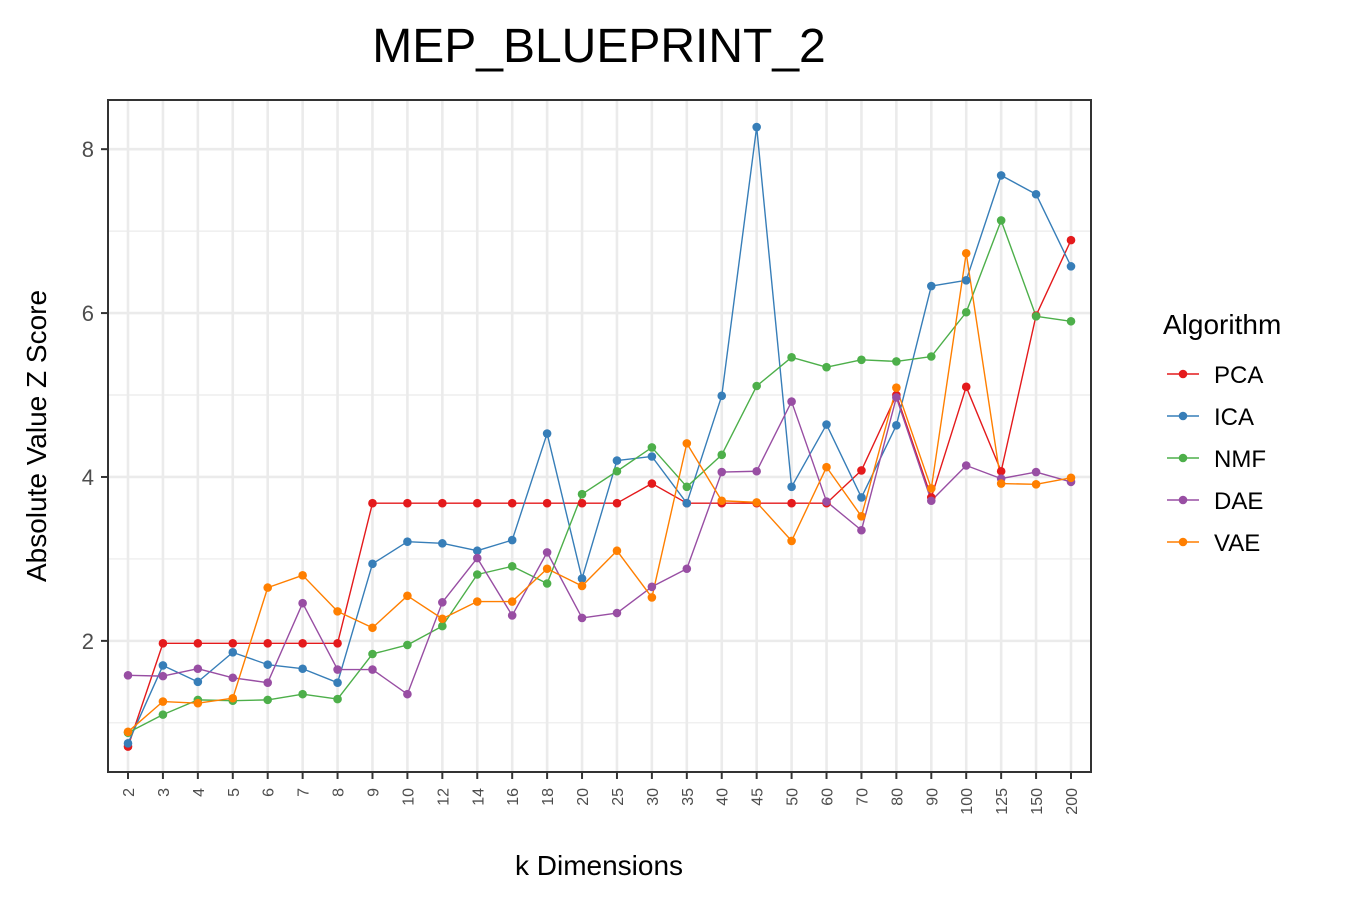  I want to click on legend: Algorithm PCA ICA NMF DAE VAE, so click(1222, 433).